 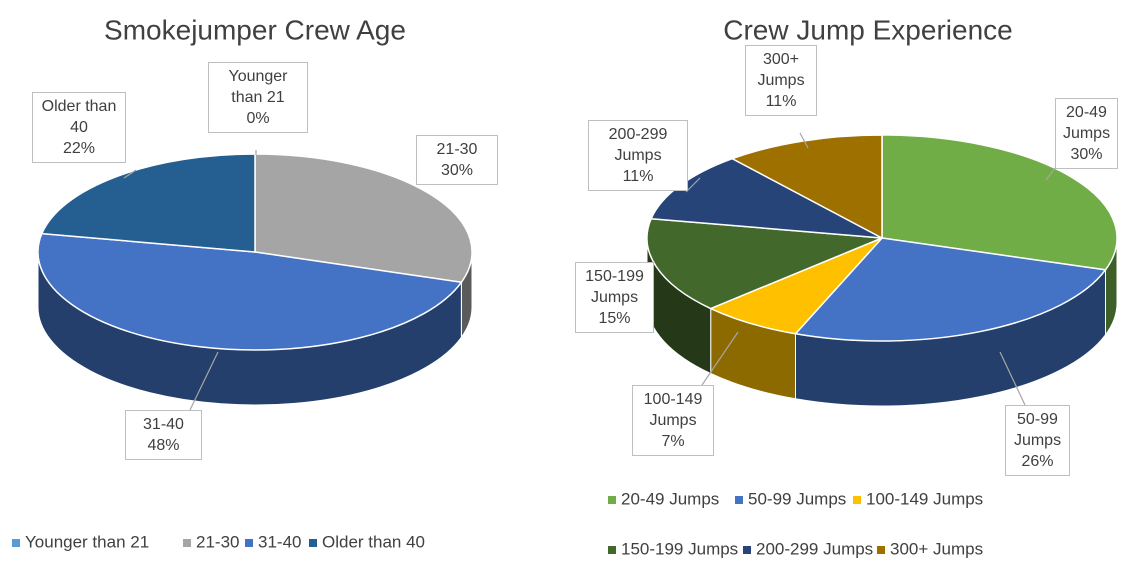 What do you see at coordinates (673, 410) in the screenshot?
I see `label-category: 100-149 Jumps` at bounding box center [673, 410].